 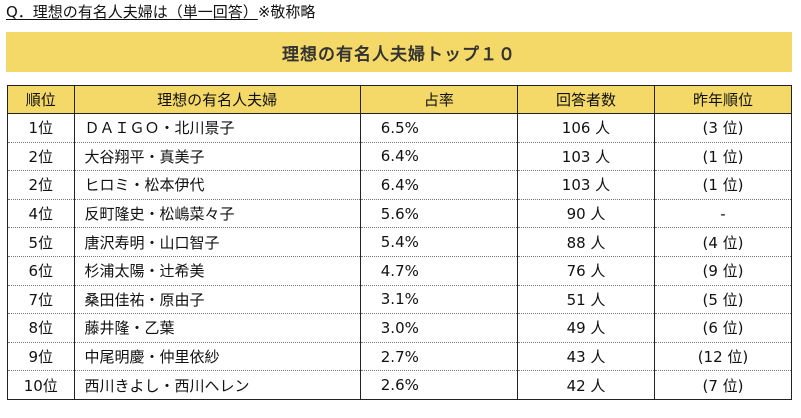 I want to click on rank-cell: 7位, so click(x=41, y=300).